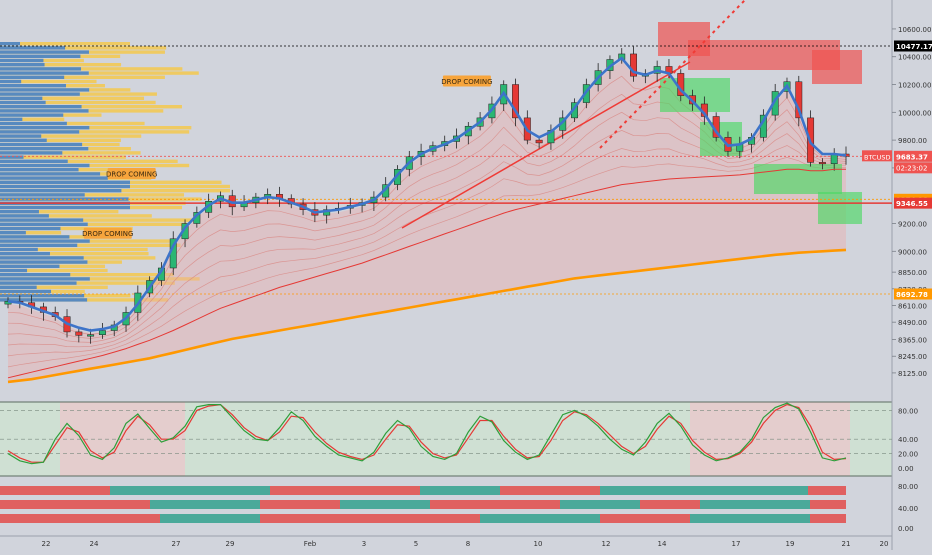 Image resolution: width=932 pixels, height=555 pixels. What do you see at coordinates (912, 374) in the screenshot?
I see `y-tick-label: 8125.00` at bounding box center [912, 374].